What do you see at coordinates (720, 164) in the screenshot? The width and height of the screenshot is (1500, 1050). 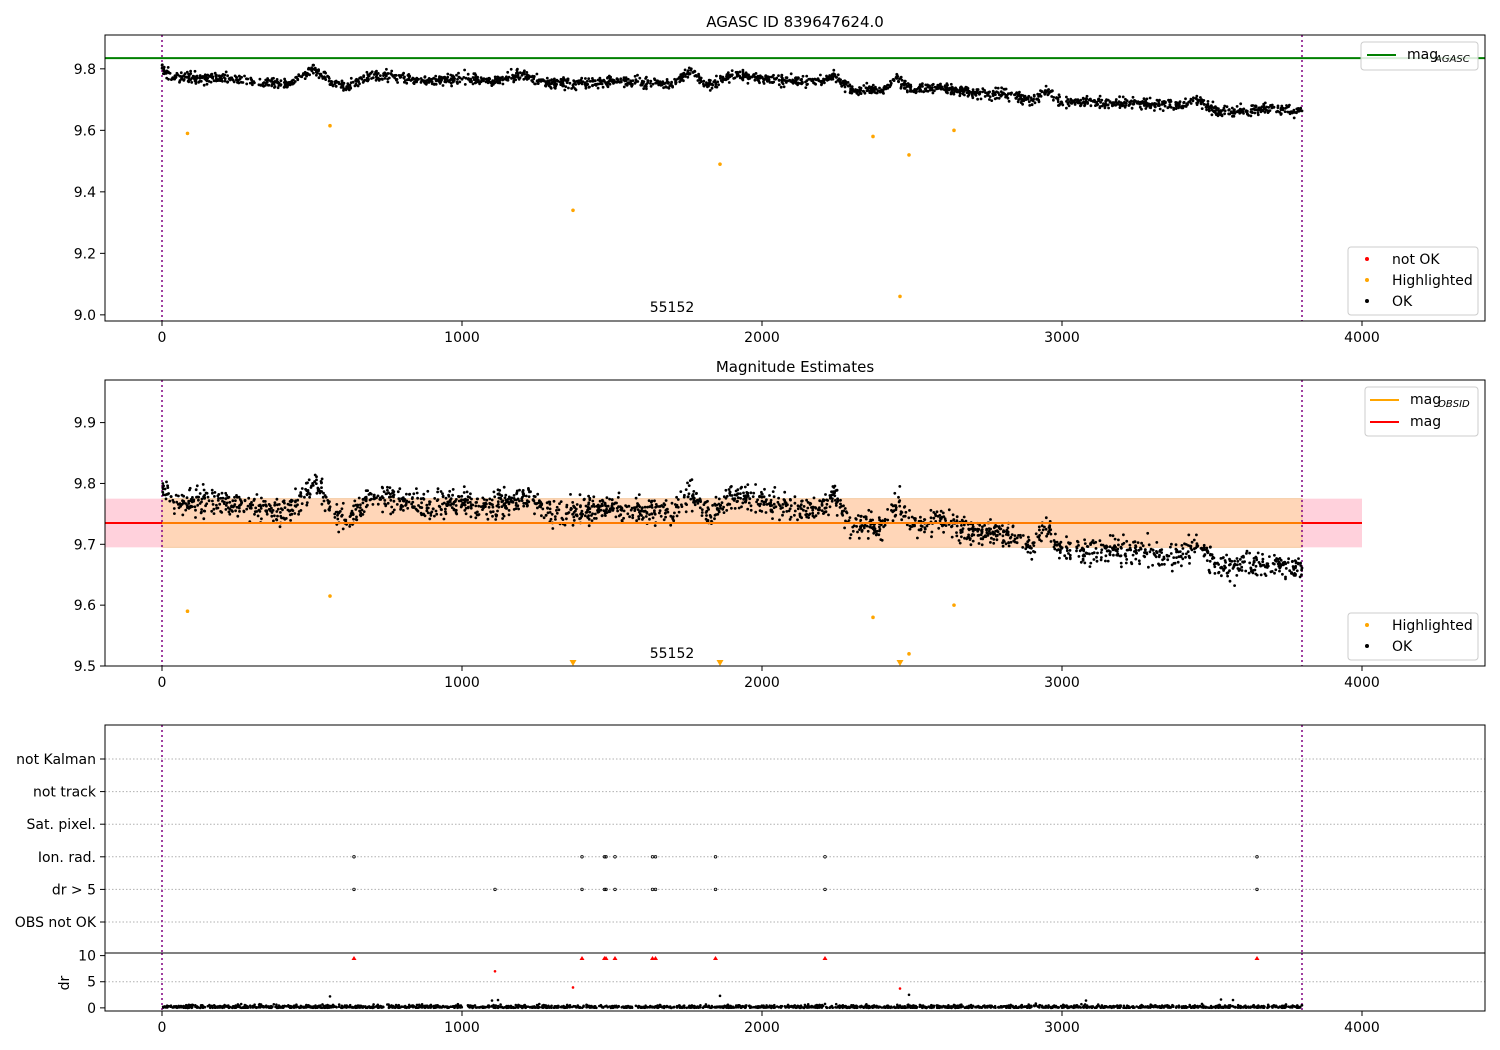 I see `p1-highlighted-point` at bounding box center [720, 164].